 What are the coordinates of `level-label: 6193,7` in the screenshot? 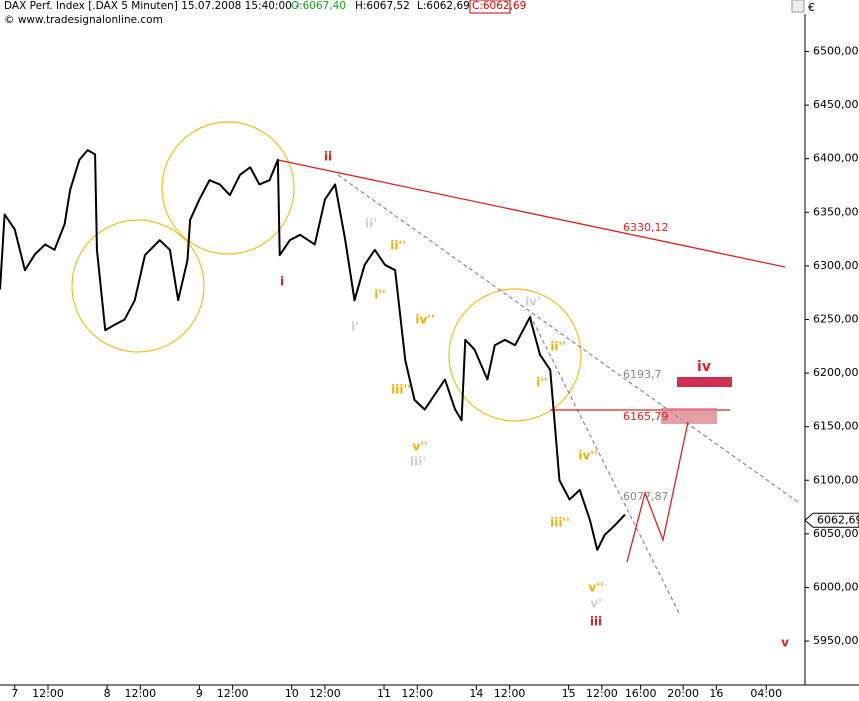 It's located at (642, 374).